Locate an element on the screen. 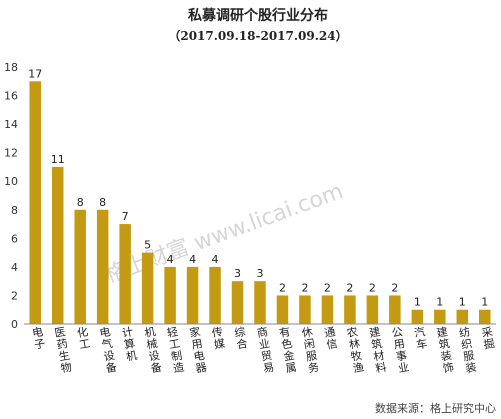 The width and height of the screenshot is (501, 419). y-axis: 0 2 4 6 8 10 12 14 16 18 is located at coordinates (11, 196).